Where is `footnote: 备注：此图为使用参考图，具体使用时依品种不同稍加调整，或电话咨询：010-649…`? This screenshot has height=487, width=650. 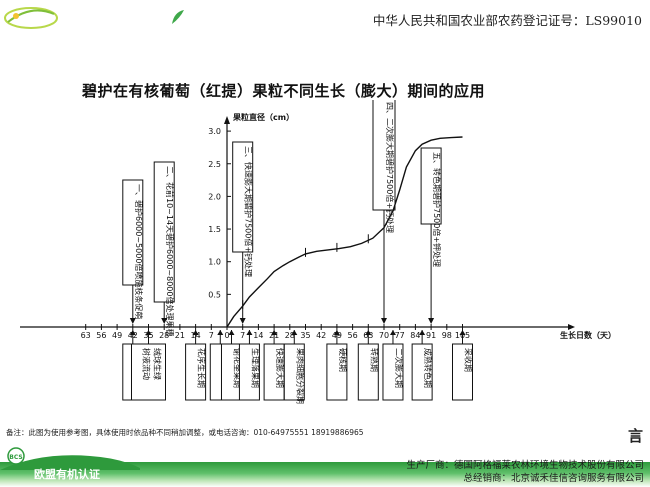
footnote: 备注：此图为使用参考图，具体使用时依品种不同稍加调整，或电话咨询：010-649… is located at coordinates (185, 432).